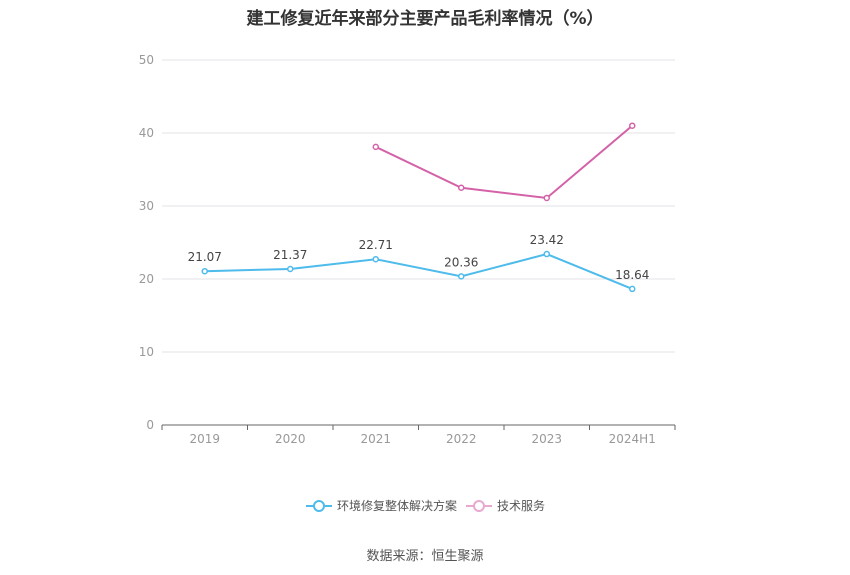 Image resolution: width=850 pixels, height=575 pixels. Describe the element at coordinates (375, 439) in the screenshot. I see `x-tick-label: 2021` at that location.